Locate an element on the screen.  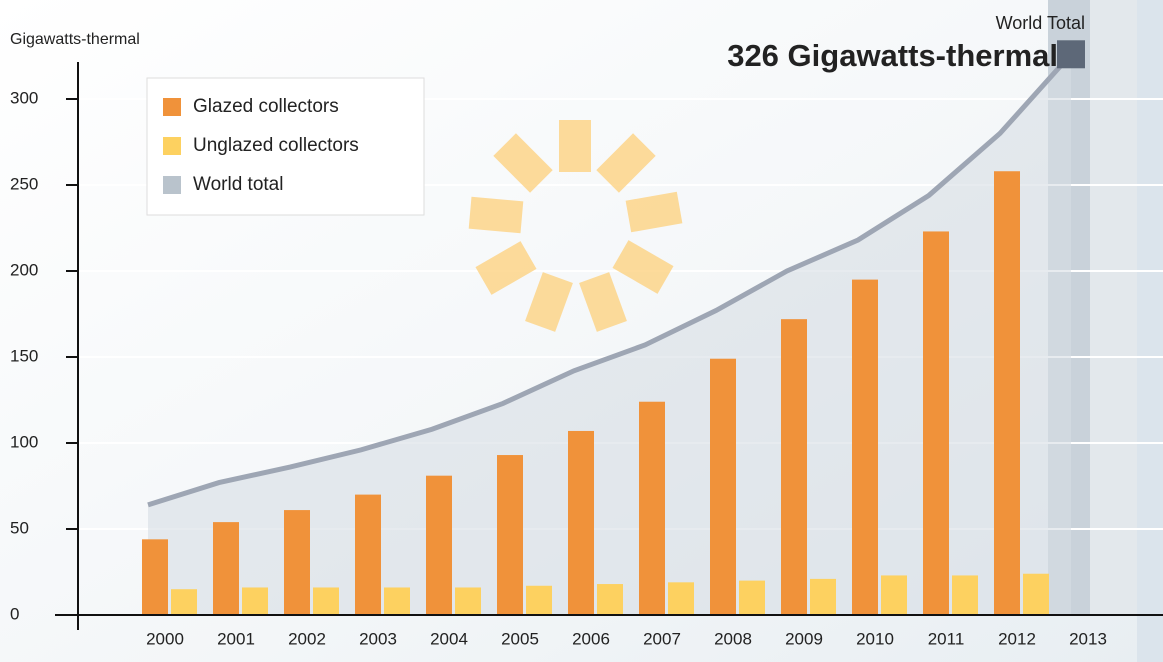
y-tick-label: 250 is located at coordinates (24, 183).